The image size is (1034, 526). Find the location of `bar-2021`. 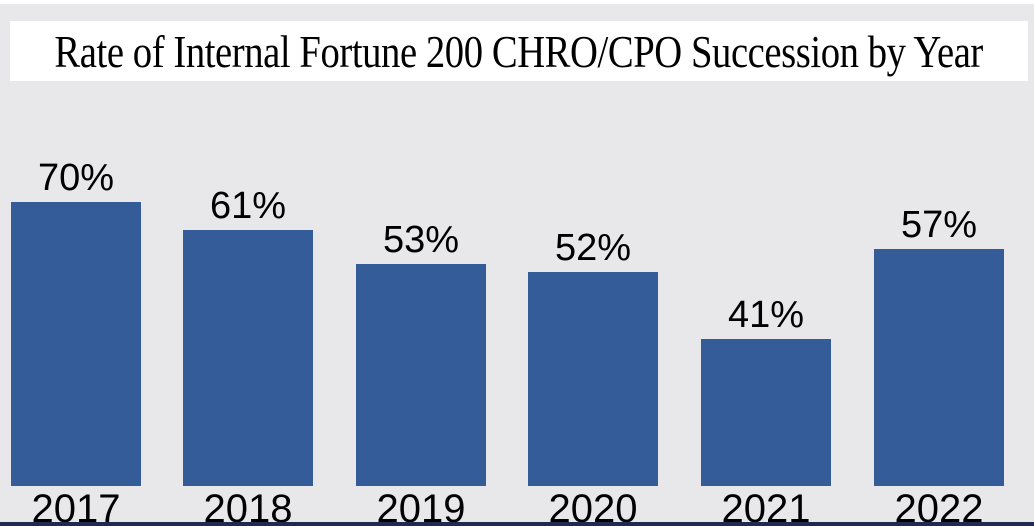

bar-2021 is located at coordinates (766, 412).